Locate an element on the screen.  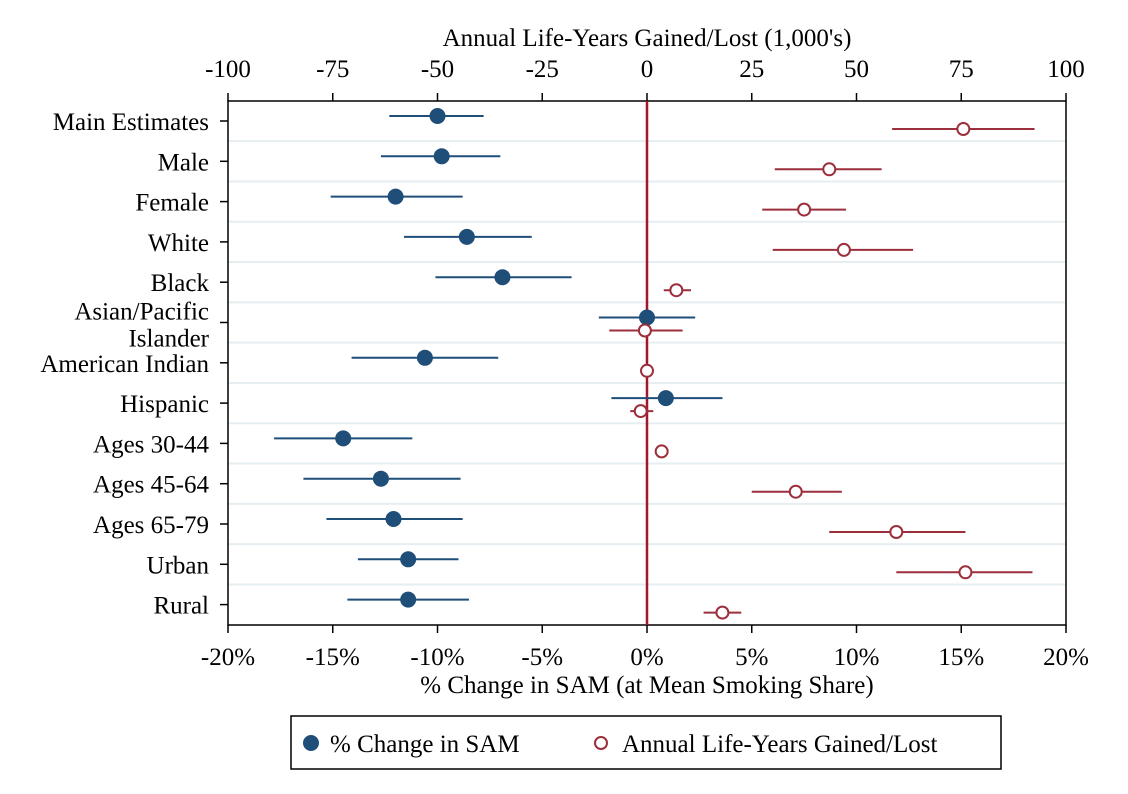
bottom-tick-label: 10% is located at coordinates (857, 657).